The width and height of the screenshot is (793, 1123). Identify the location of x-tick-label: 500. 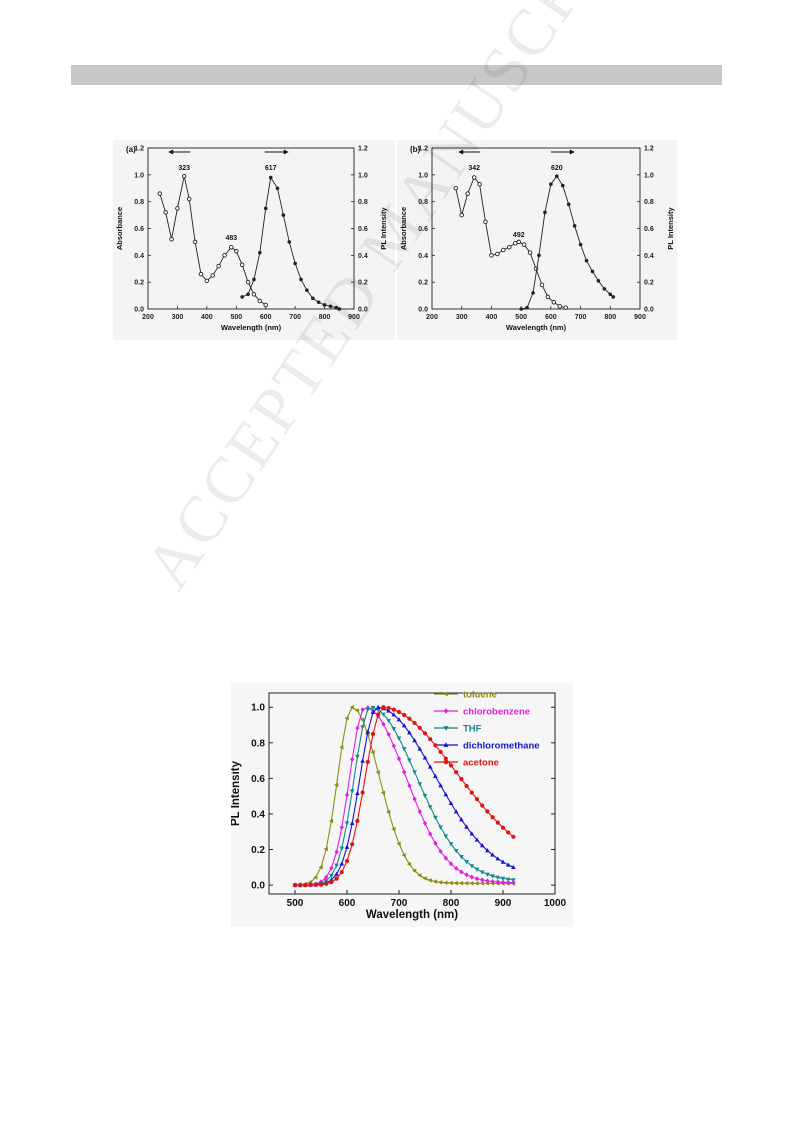
(521, 317).